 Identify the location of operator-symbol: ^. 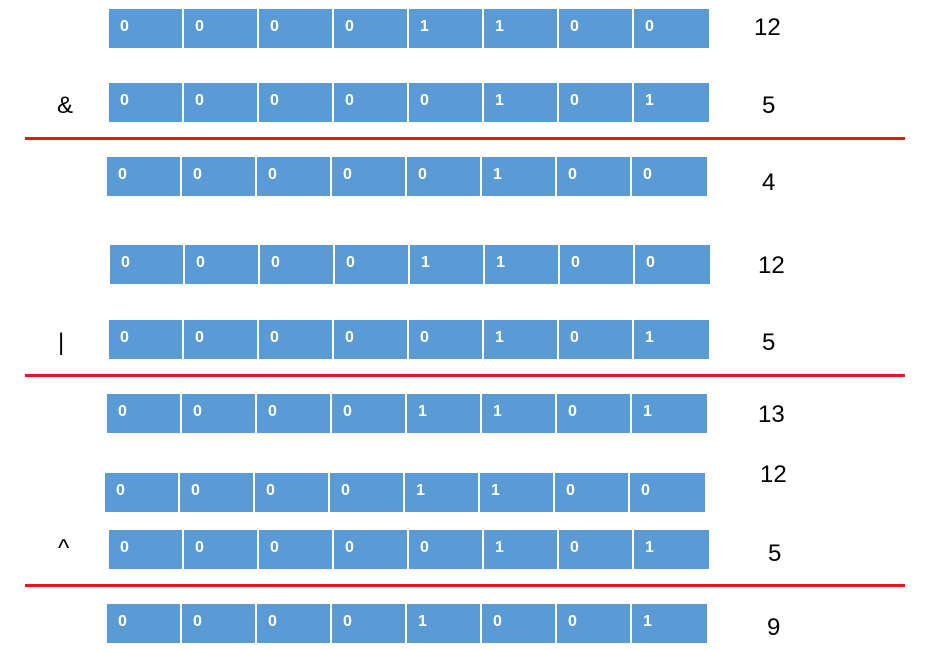
(64, 548).